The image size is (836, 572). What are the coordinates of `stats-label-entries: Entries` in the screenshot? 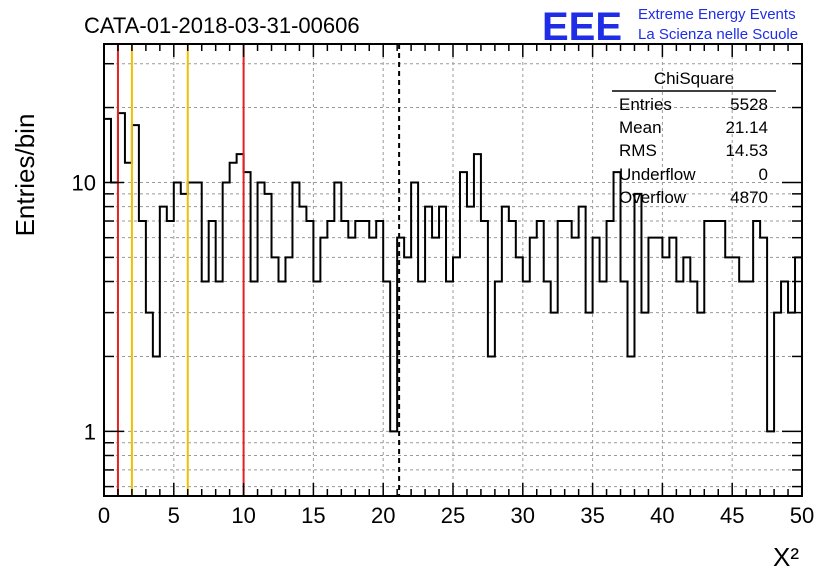 It's located at (645, 104).